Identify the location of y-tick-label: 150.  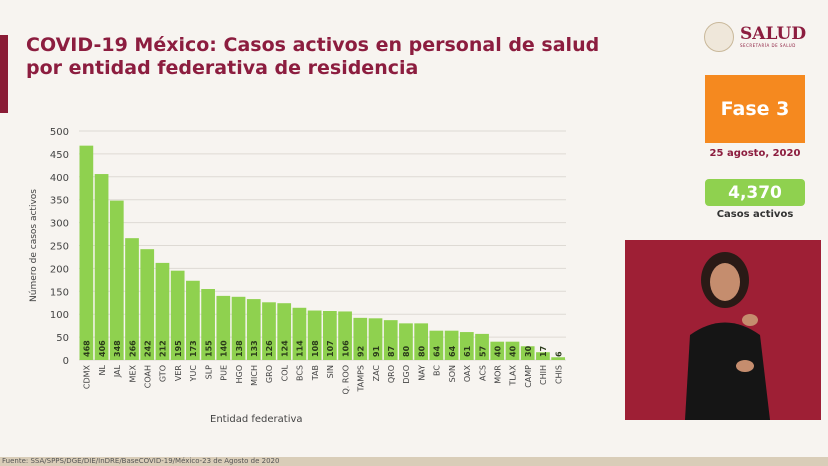
(59, 292).